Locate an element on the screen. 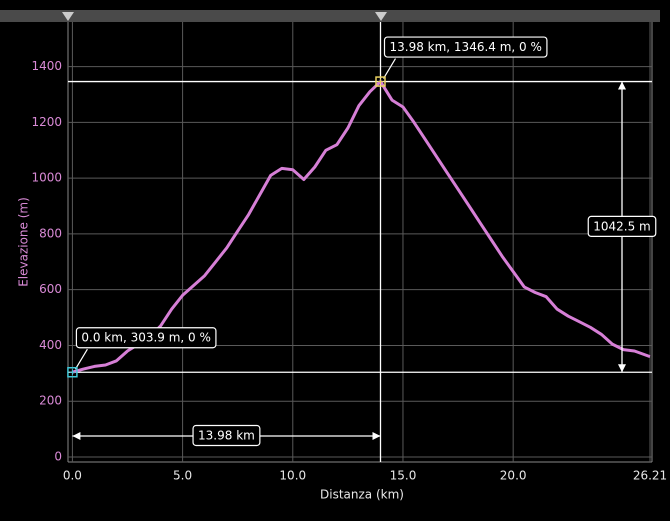  marker-label: 0.0 km, 303.9 m, 0 % is located at coordinates (146, 338).